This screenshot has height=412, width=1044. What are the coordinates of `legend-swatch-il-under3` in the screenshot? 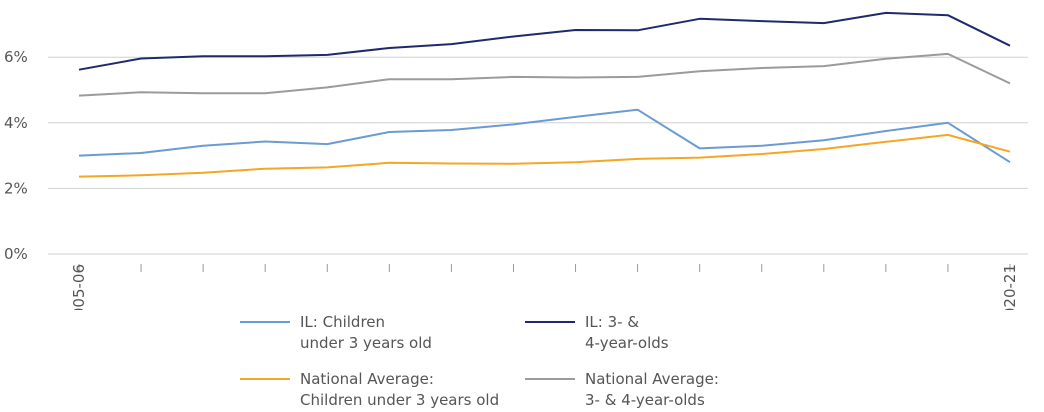 It's located at (265, 322).